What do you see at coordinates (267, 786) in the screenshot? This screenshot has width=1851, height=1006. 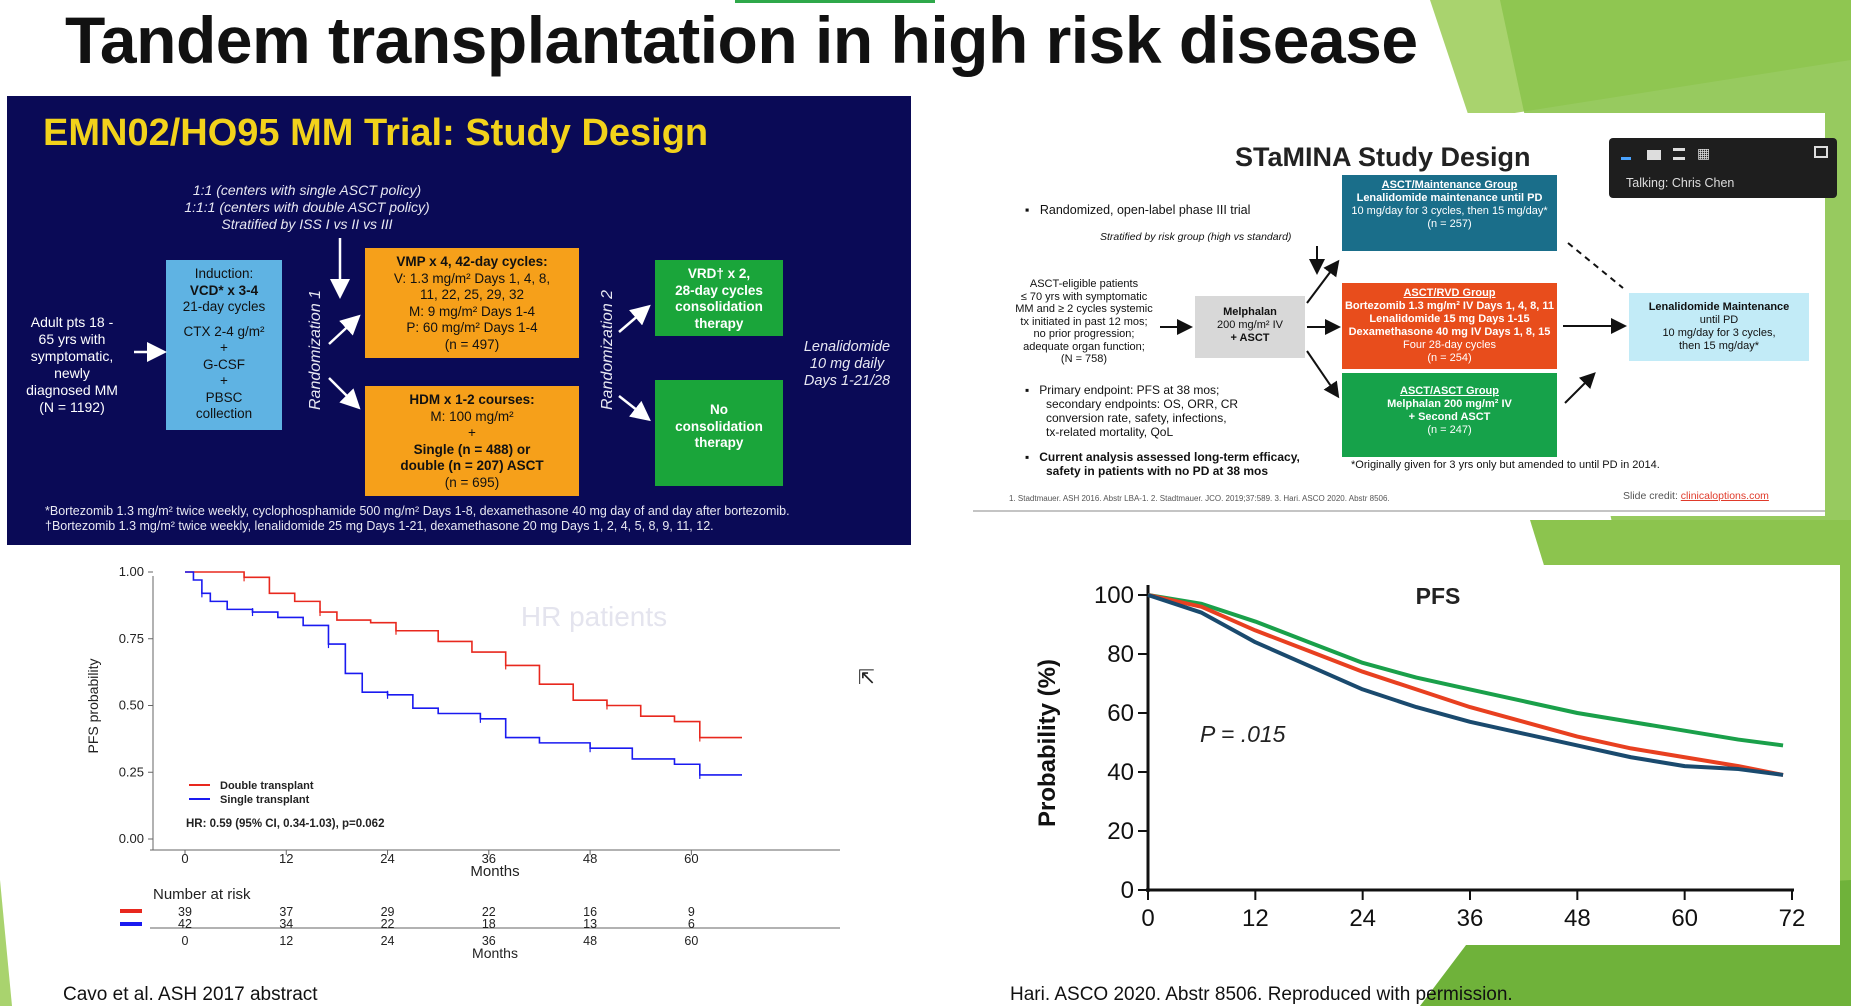 I see `legend-label: Double transplant` at bounding box center [267, 786].